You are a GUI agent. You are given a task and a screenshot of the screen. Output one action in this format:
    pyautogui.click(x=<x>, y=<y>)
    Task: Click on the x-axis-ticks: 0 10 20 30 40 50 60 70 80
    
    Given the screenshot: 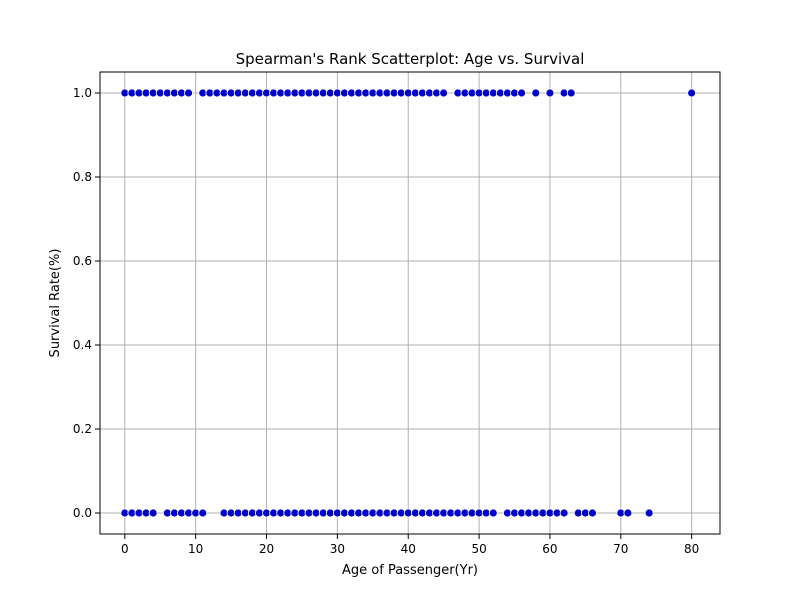 What is the action you would take?
    pyautogui.click(x=410, y=545)
    